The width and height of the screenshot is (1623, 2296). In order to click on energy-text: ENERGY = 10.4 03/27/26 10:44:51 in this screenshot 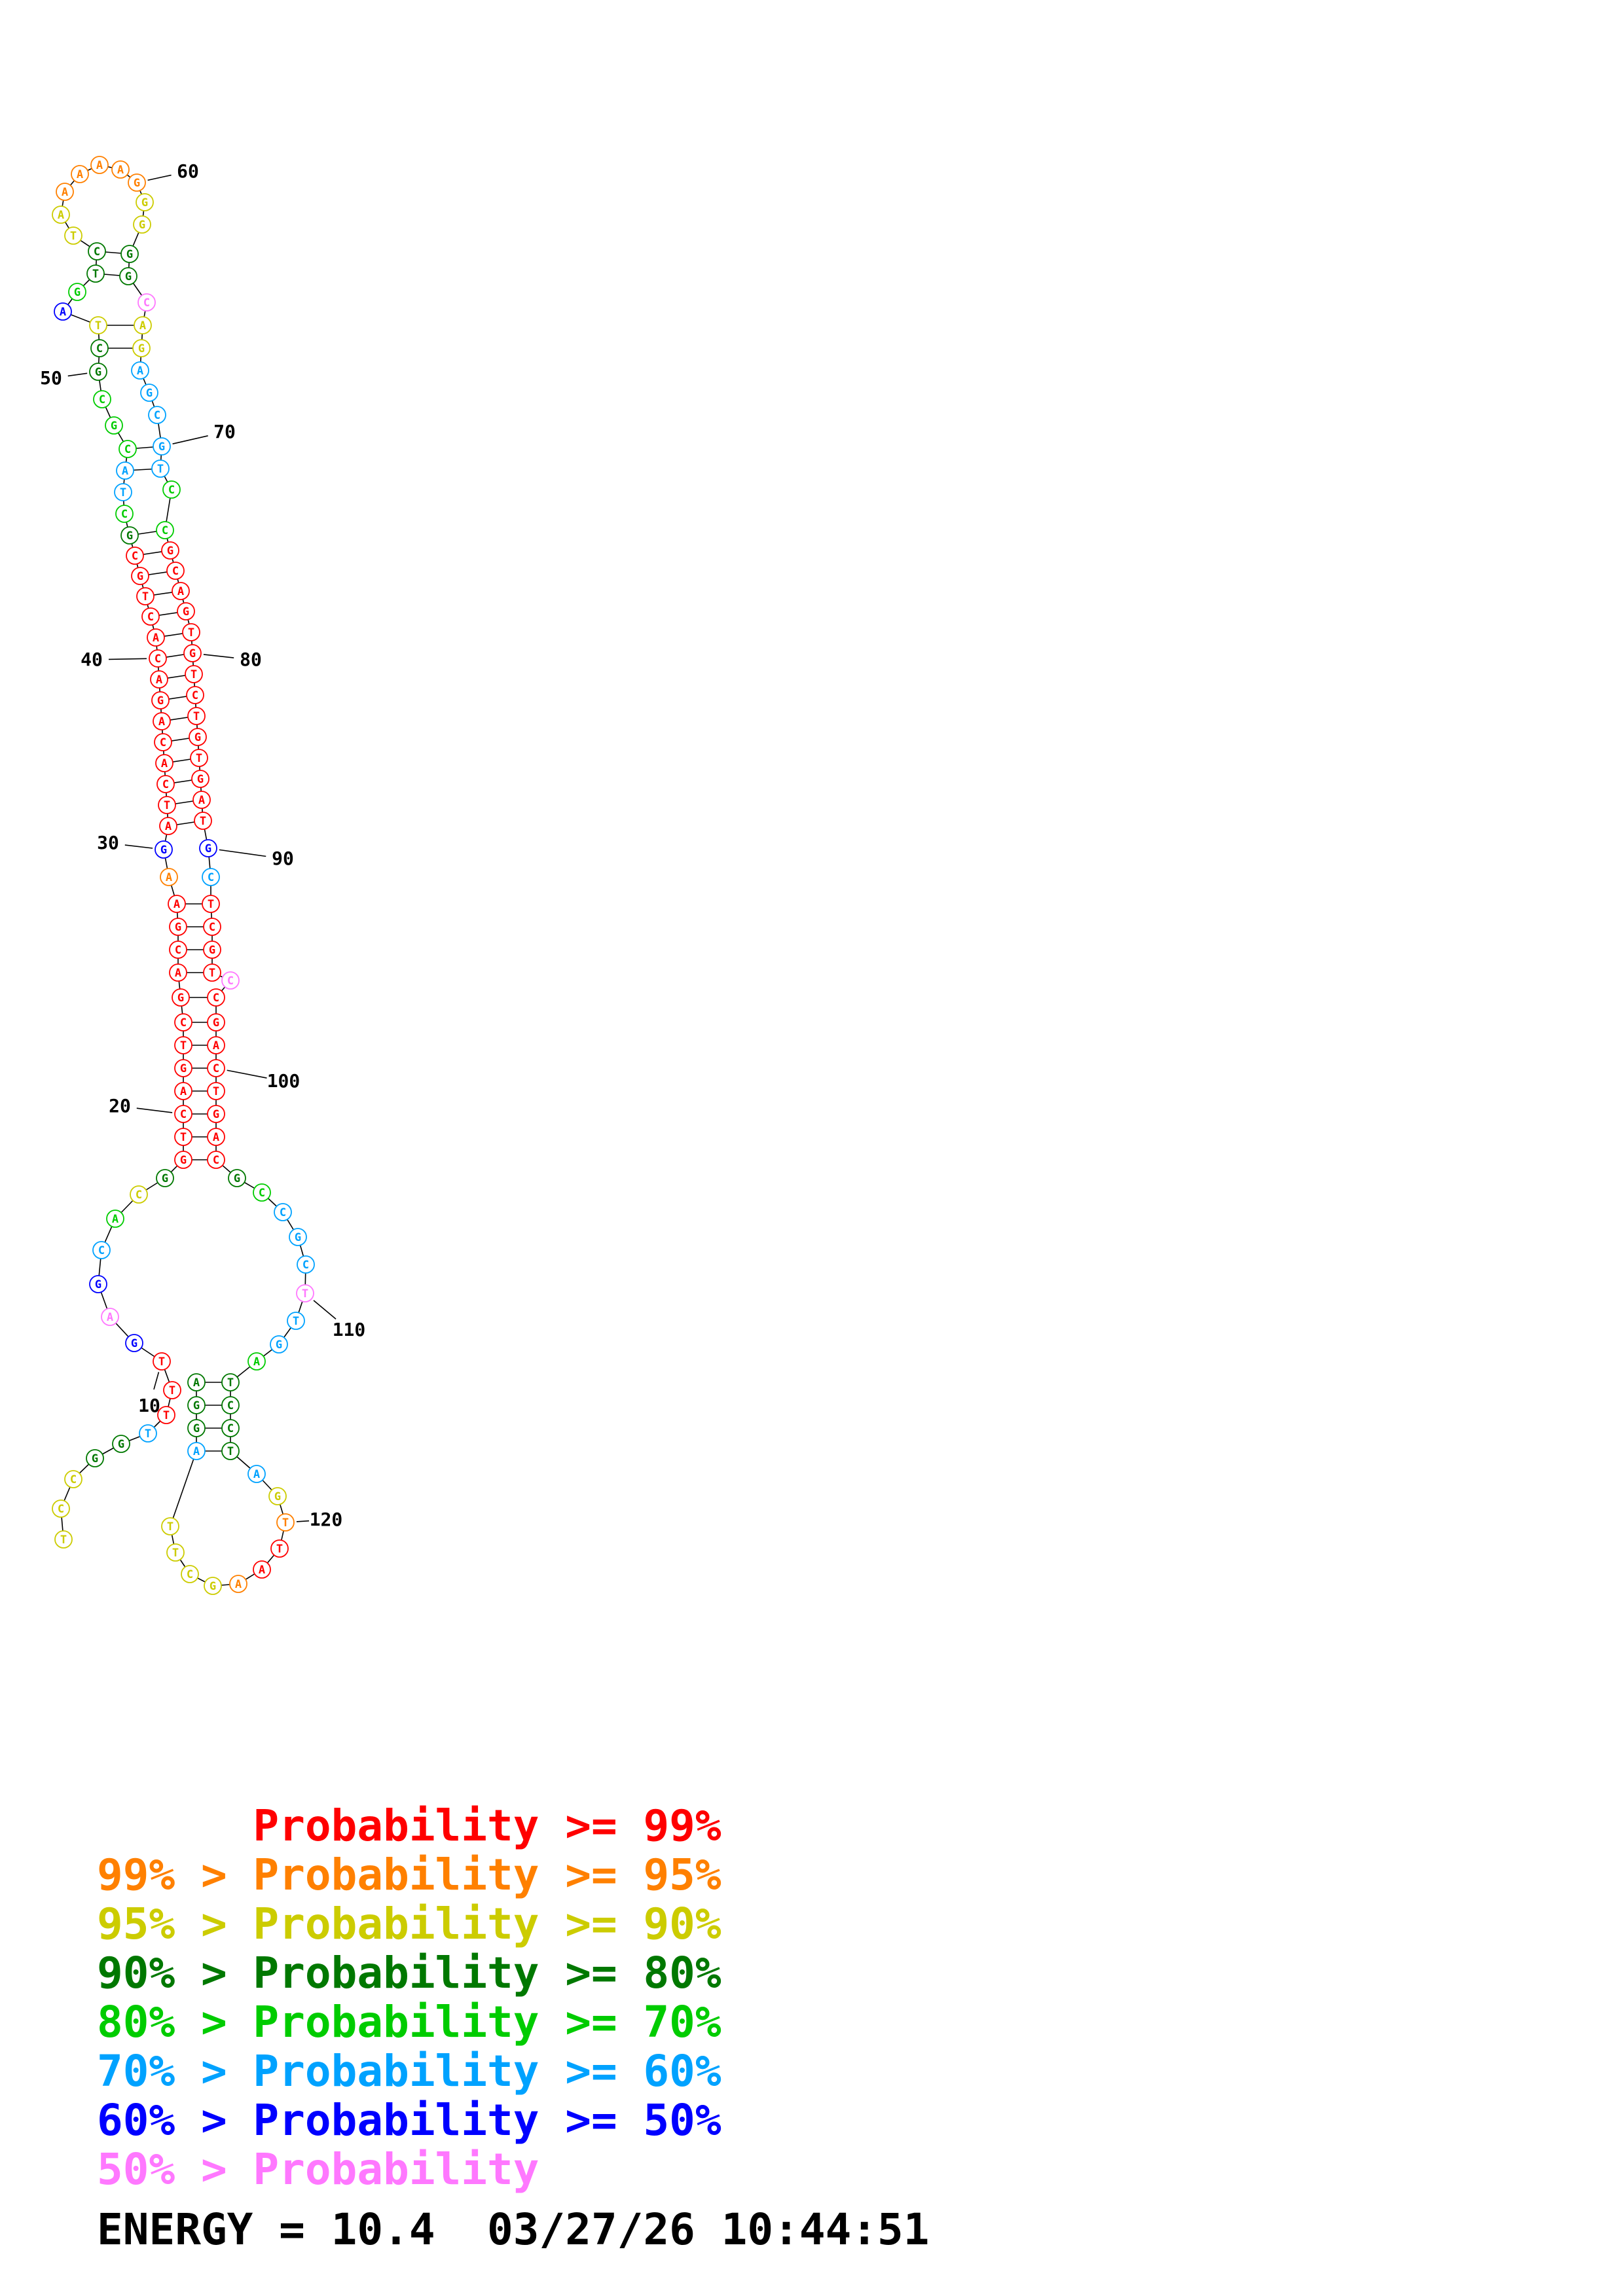, I will do `click(513, 2229)`.